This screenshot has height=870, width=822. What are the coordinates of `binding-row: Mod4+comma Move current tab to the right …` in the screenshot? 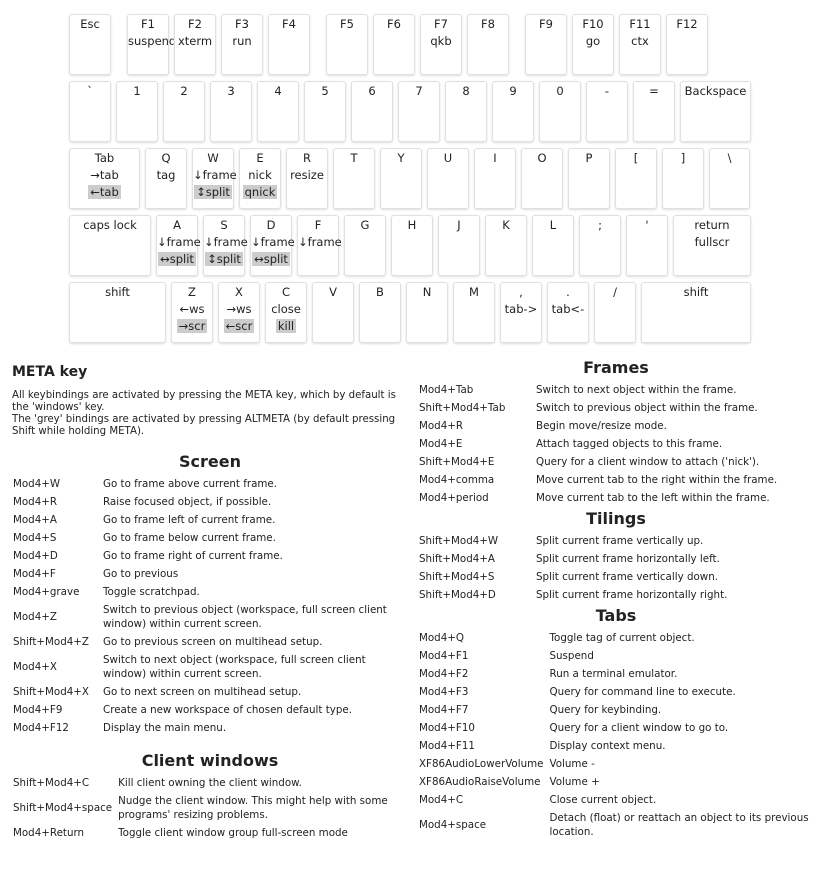 It's located at (616, 480).